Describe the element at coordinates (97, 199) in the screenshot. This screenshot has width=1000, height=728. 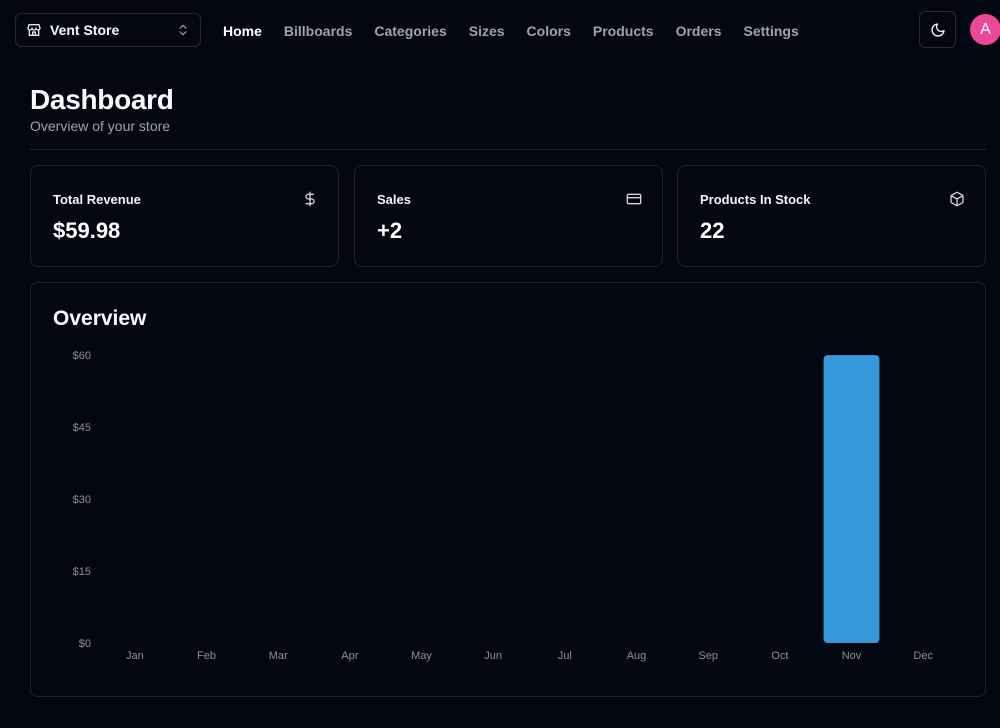
I see `stat-label: Total Revenue` at that location.